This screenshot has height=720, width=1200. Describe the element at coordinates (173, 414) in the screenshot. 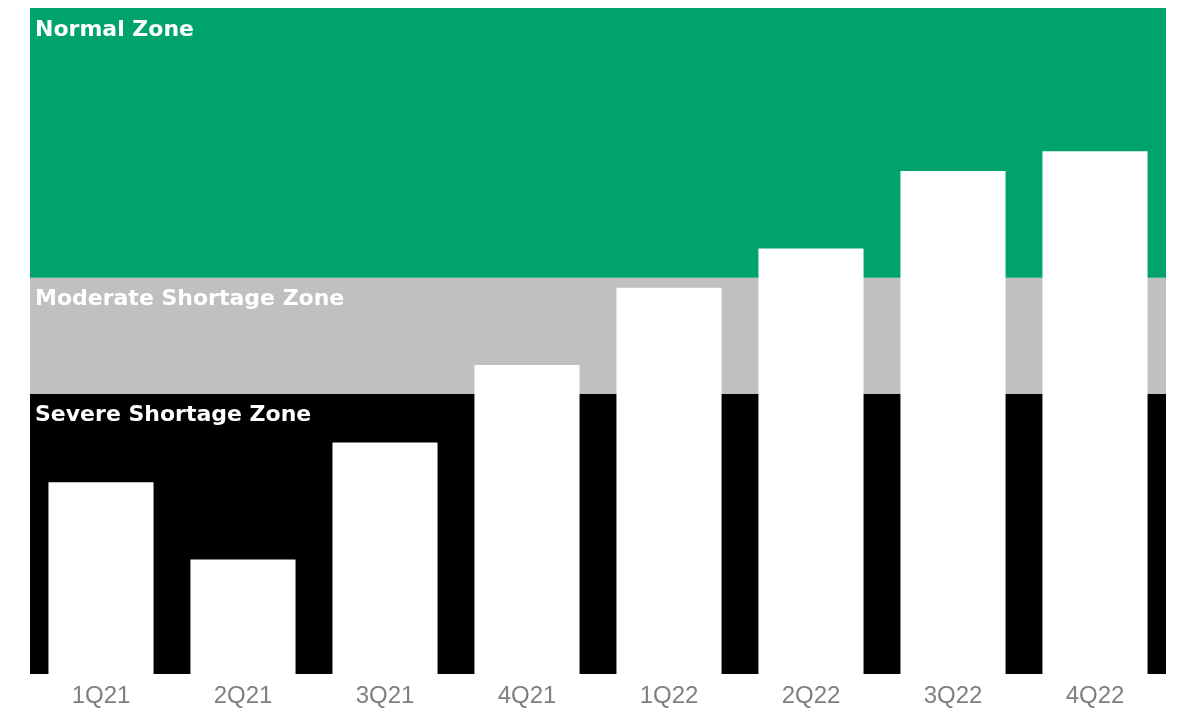

I see `band-label: Severe Shortage Zone` at that location.